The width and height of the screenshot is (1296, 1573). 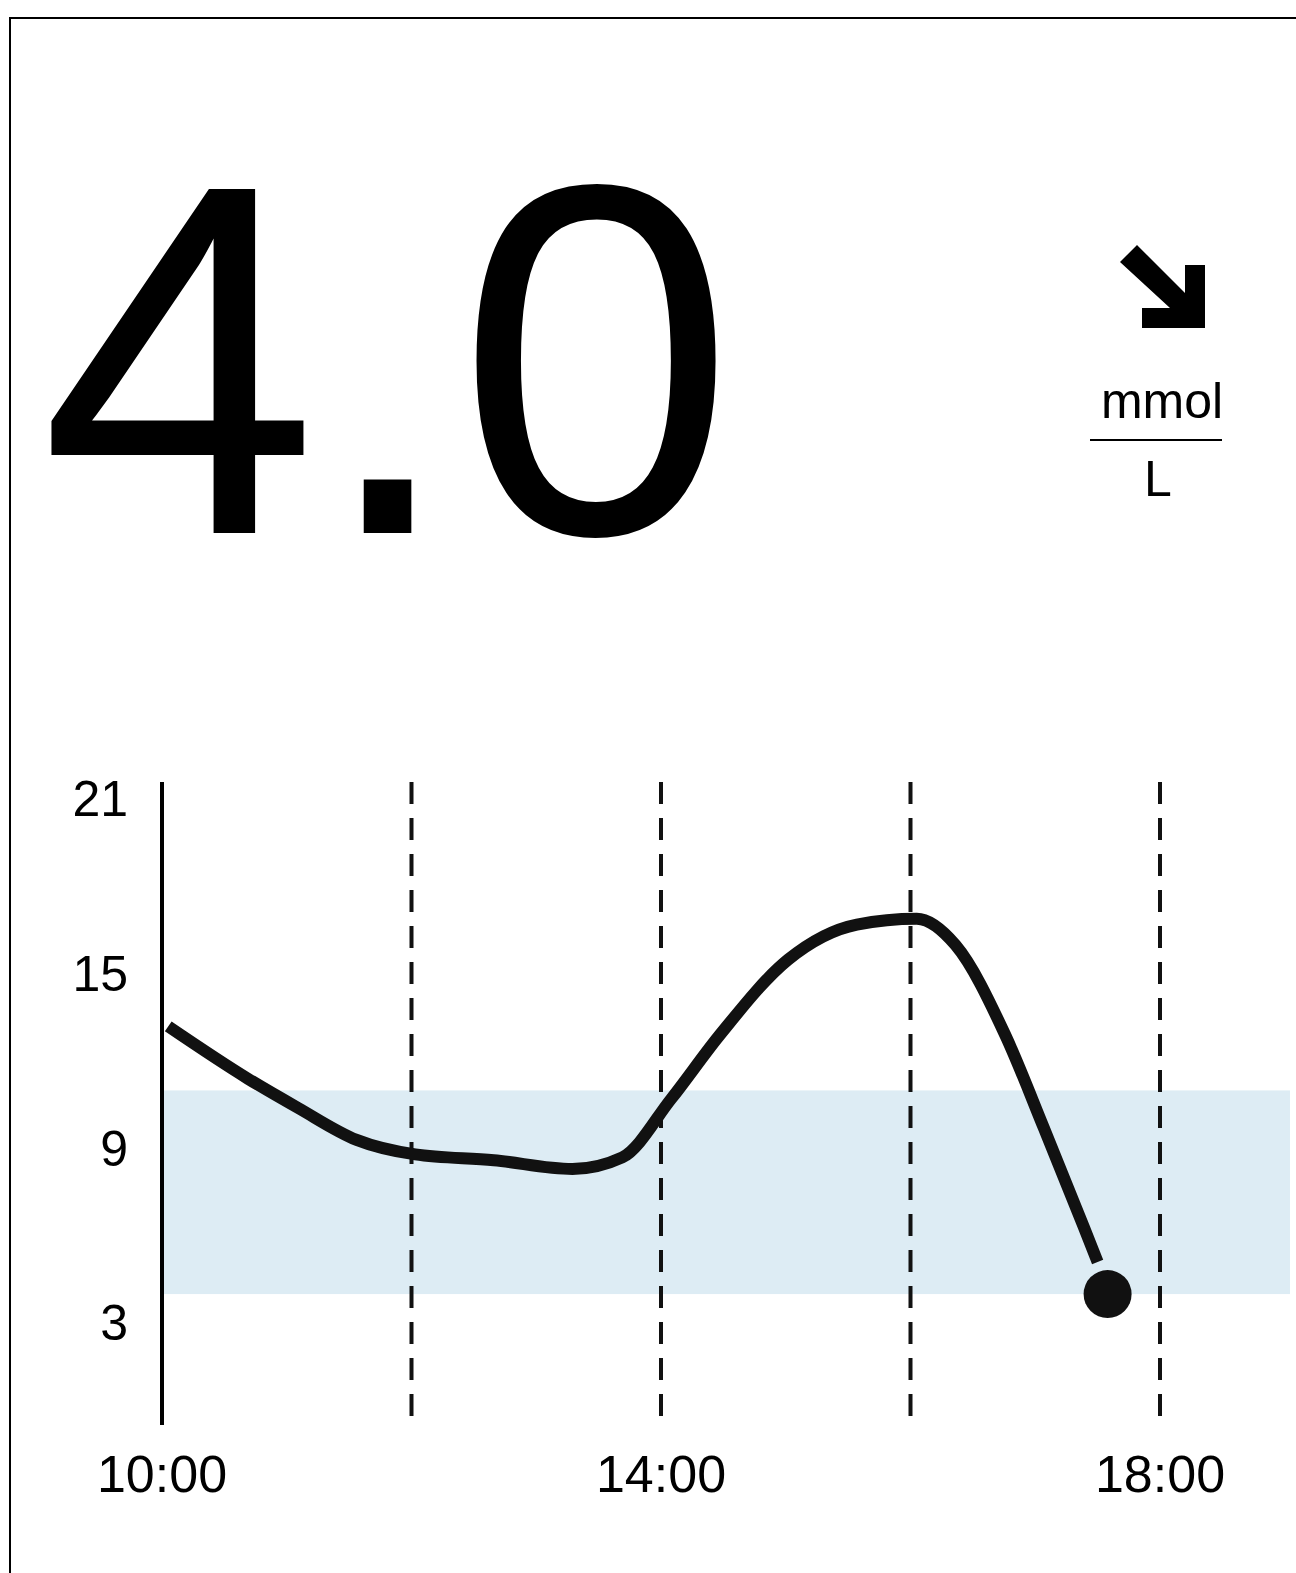 I want to click on y-tick-label: 3, so click(x=114, y=1323).